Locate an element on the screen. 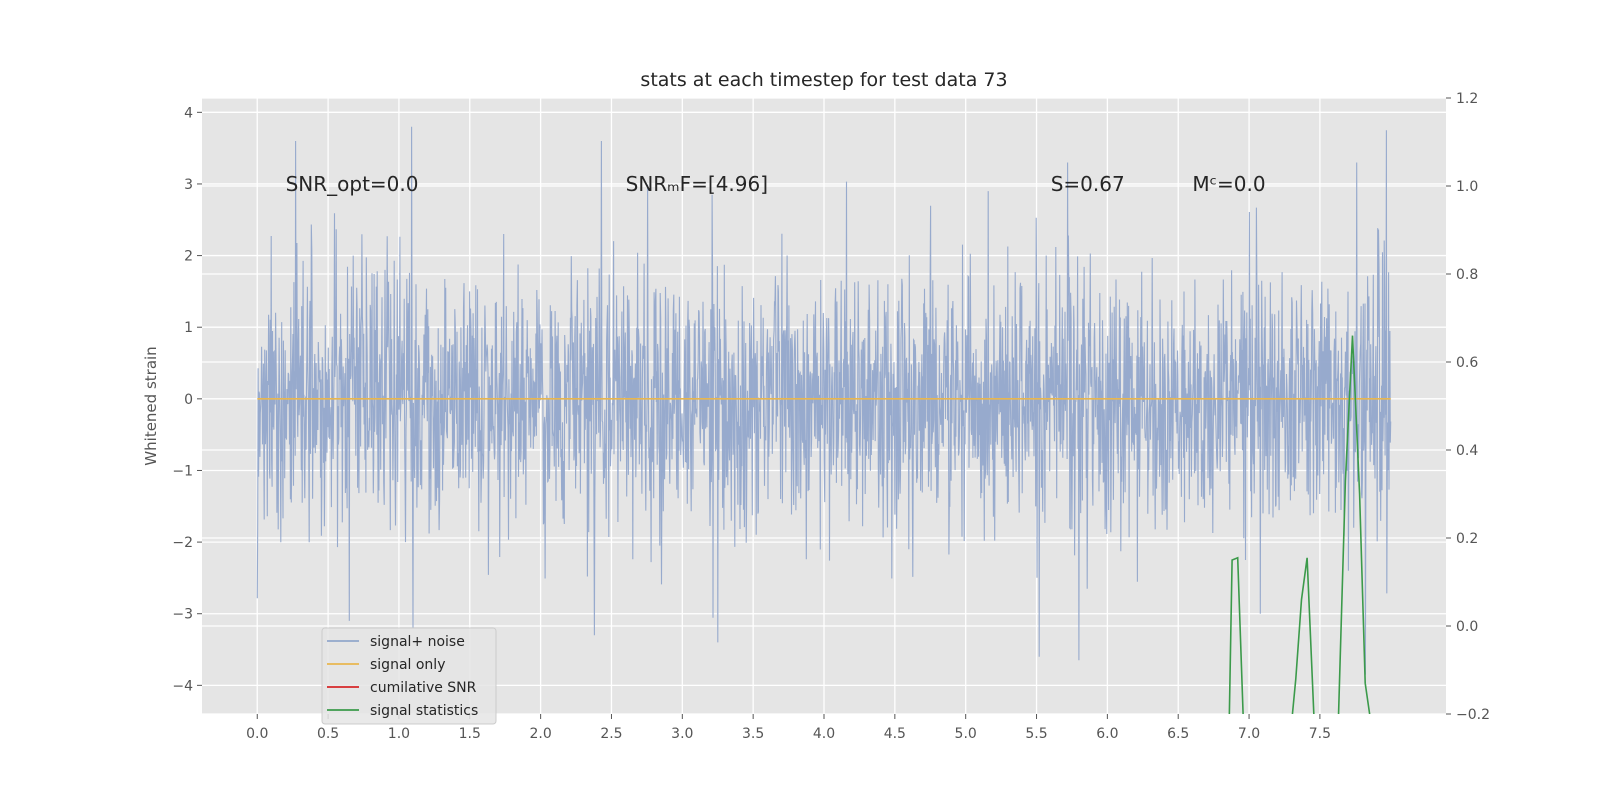 Image resolution: width=1600 pixels, height=800 pixels. x-tick-label: 0.0 is located at coordinates (257, 734).